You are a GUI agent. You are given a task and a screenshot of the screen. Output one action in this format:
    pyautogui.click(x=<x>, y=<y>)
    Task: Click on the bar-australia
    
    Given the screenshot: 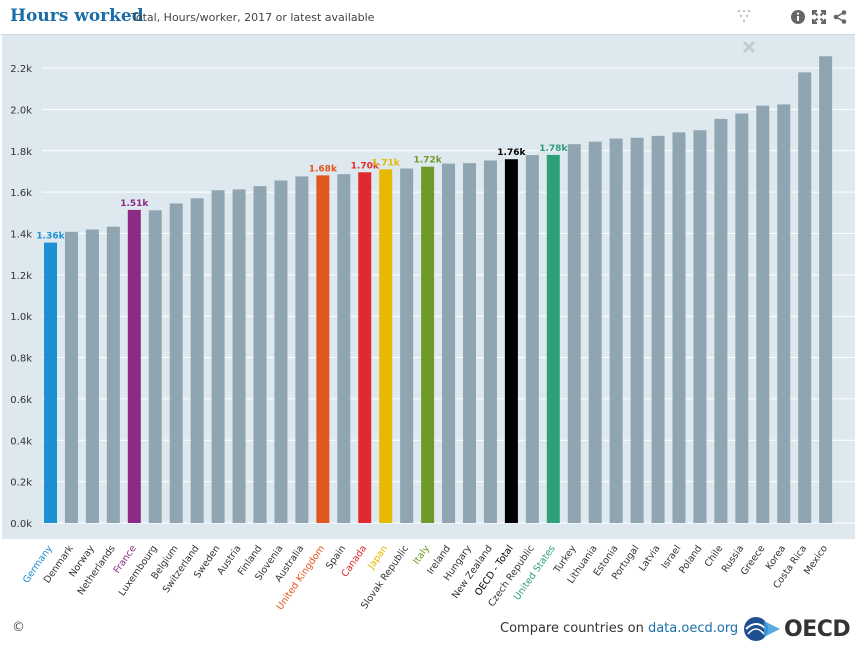 What is the action you would take?
    pyautogui.click(x=302, y=349)
    